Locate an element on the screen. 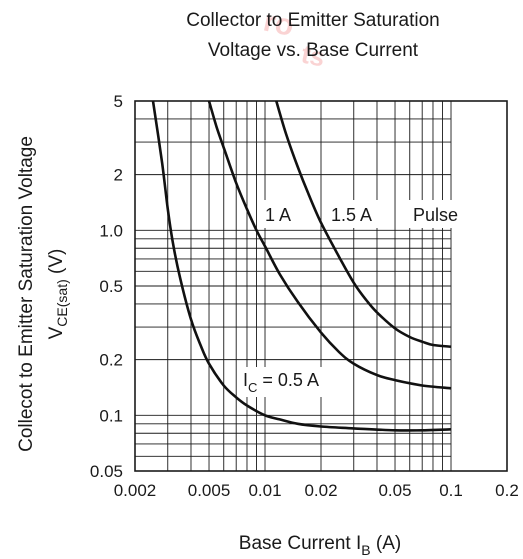 The image size is (523, 559). y-tick-label: 0.1 is located at coordinates (111, 415).